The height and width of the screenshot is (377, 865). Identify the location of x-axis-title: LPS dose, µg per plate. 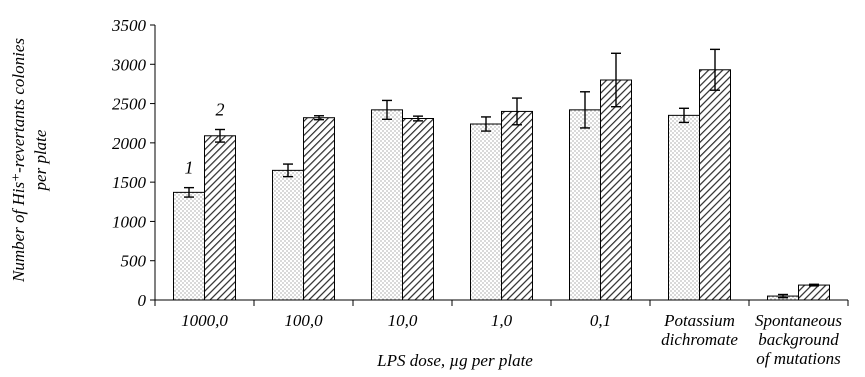
(454, 360).